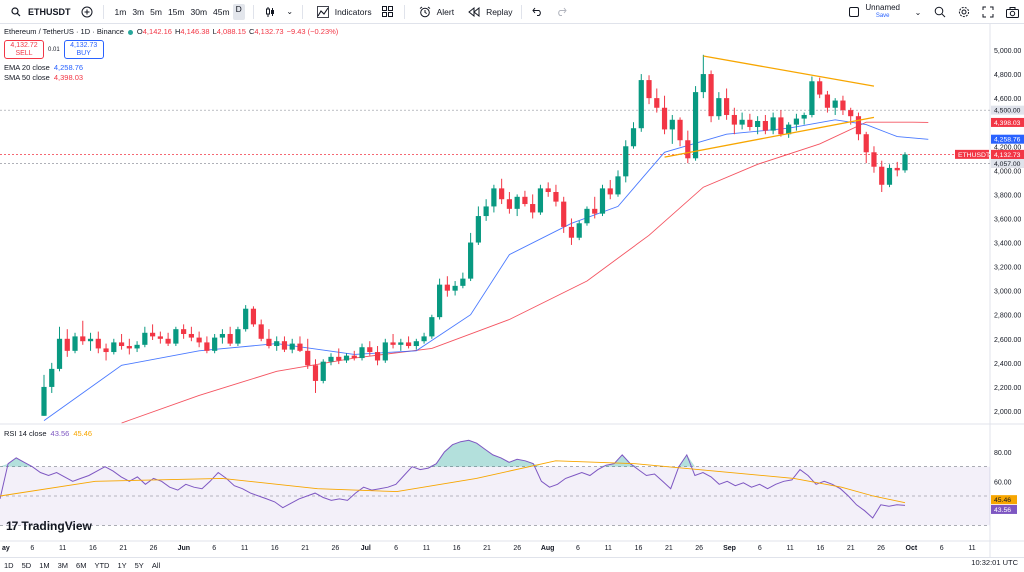  Describe the element at coordinates (487, 12) in the screenshot. I see `replay-button: Replay` at that location.